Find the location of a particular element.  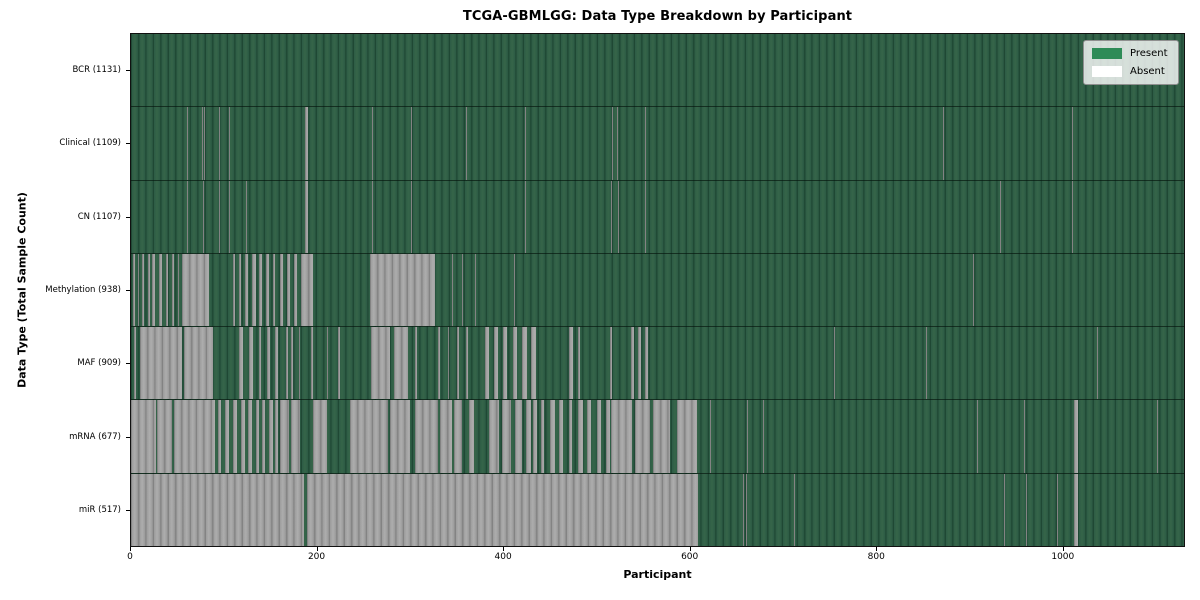

x-tick-label: 1000 is located at coordinates (1063, 557).